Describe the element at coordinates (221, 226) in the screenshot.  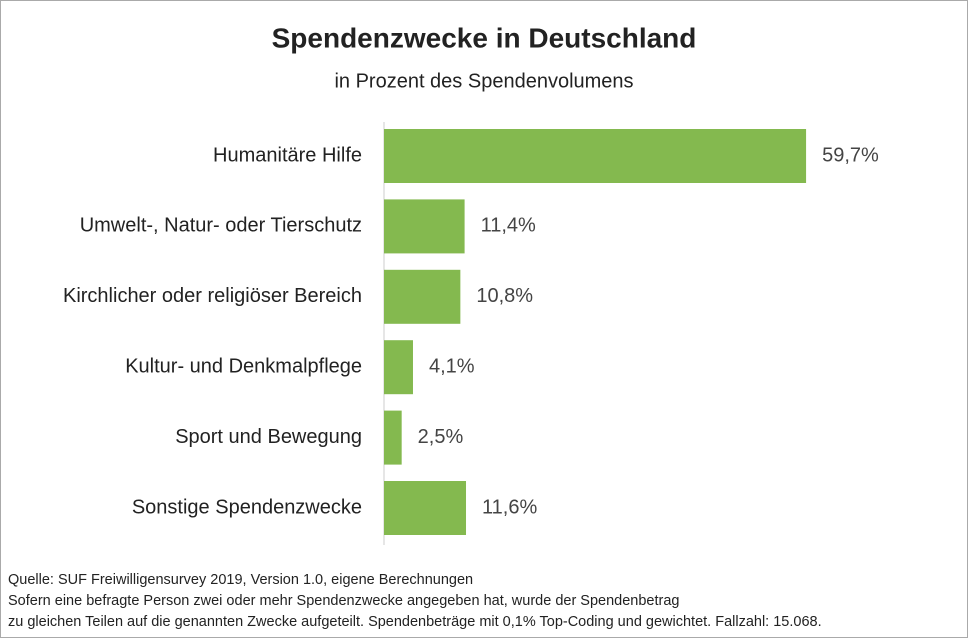
I see `category-label: Umwelt-, Natur- oder Tierschutz` at that location.